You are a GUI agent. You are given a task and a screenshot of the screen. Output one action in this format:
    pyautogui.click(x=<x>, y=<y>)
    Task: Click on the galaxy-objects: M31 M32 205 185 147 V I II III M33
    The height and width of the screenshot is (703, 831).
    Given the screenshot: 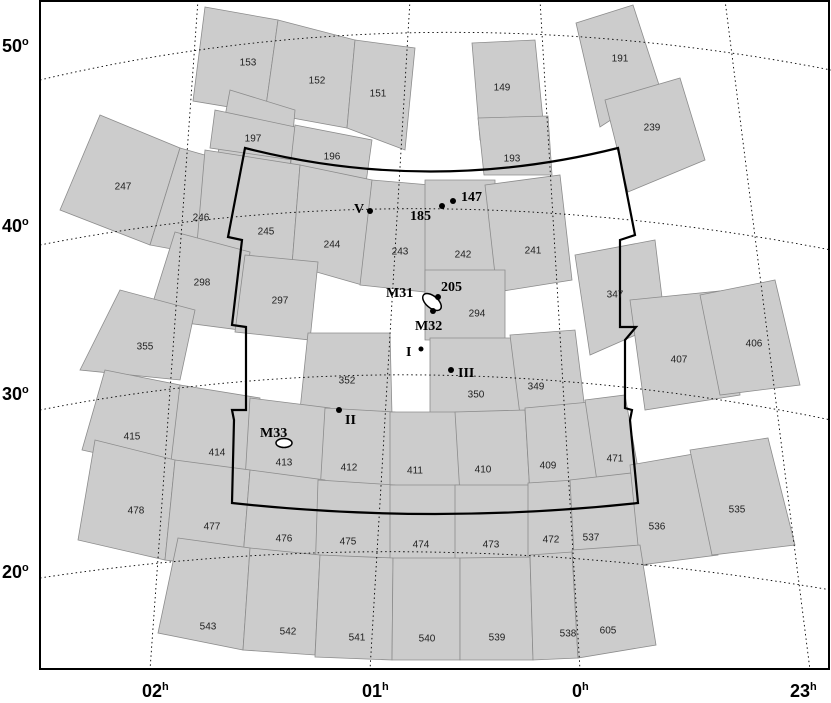 What is the action you would take?
    pyautogui.click(x=371, y=319)
    